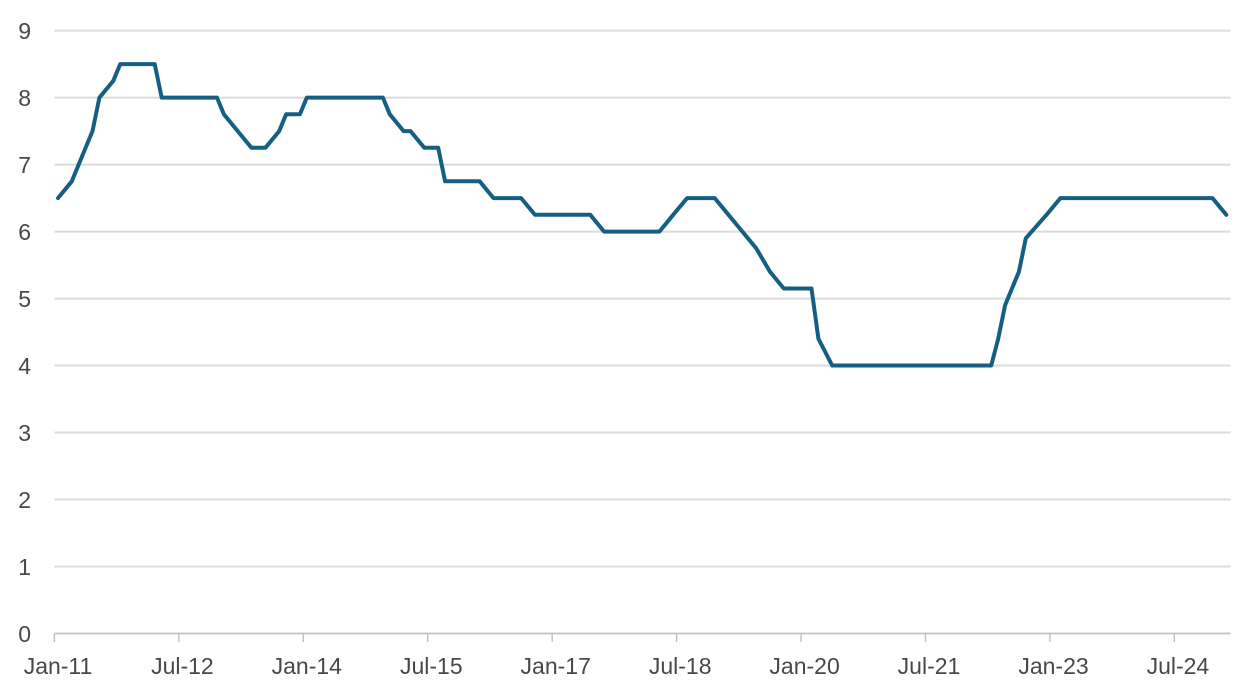 The height and width of the screenshot is (699, 1260). What do you see at coordinates (24, 433) in the screenshot?
I see `svg-text: 3` at bounding box center [24, 433].